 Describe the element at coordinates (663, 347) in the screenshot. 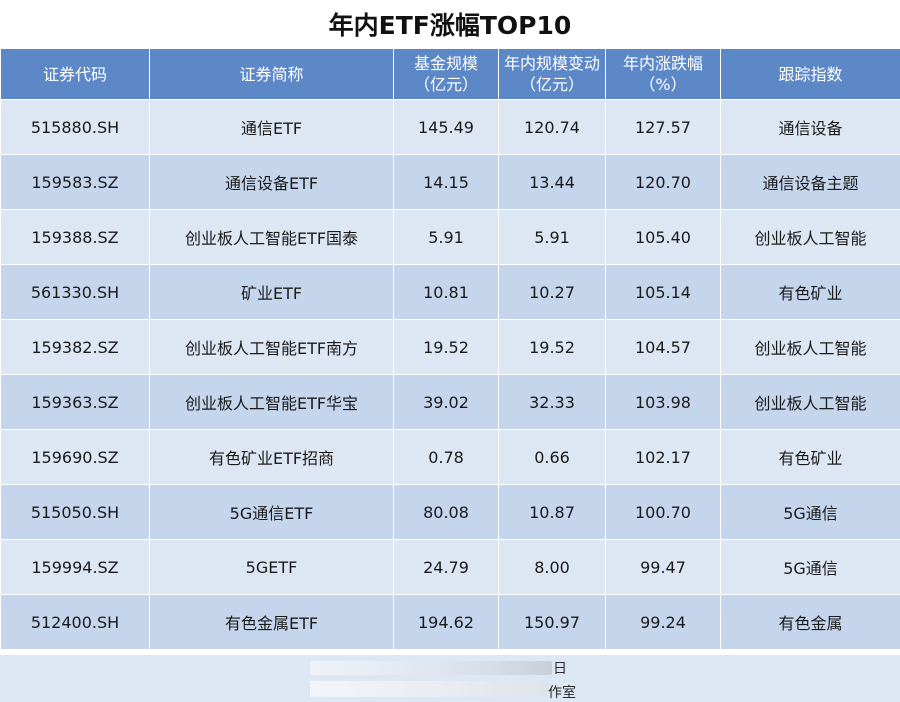

I see `cell-gain: 104.57` at that location.